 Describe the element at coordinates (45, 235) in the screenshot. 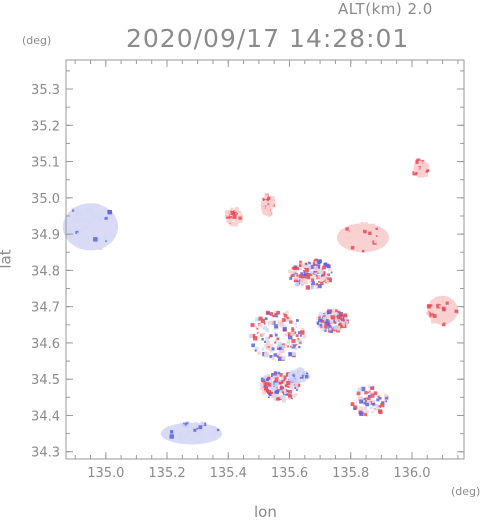

I see `y-tick-label: 34.9` at that location.